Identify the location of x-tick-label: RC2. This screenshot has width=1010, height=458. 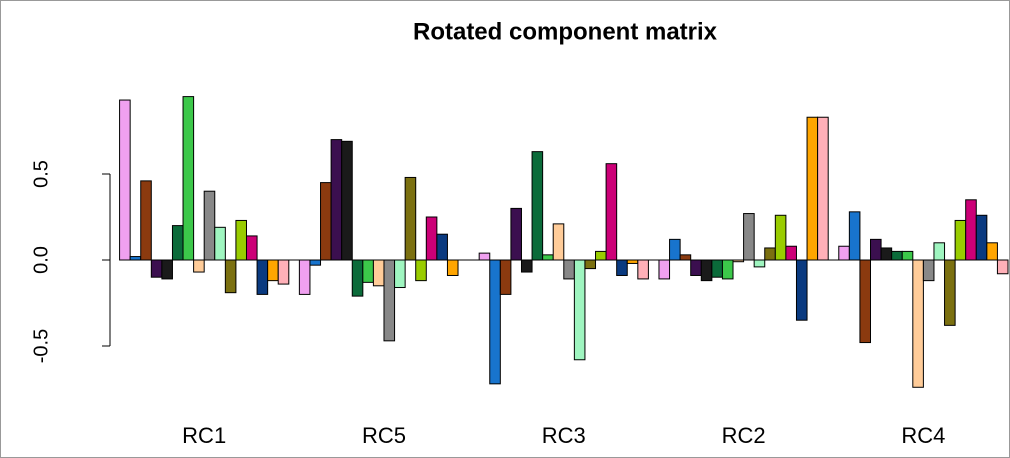
(744, 435).